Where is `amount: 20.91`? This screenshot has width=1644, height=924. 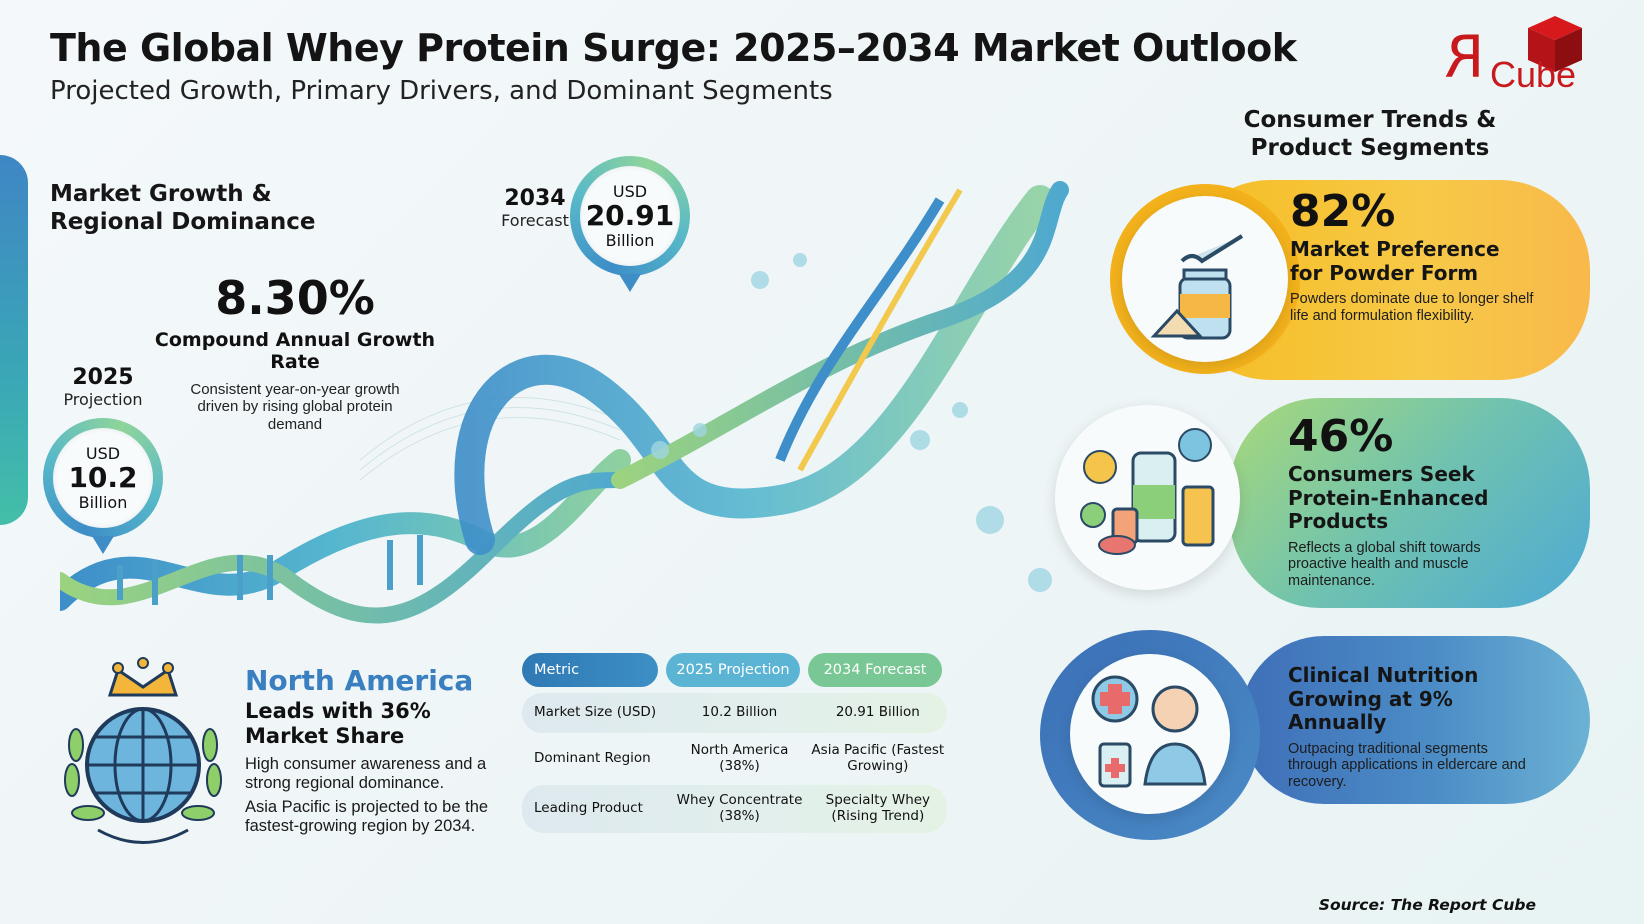 amount: 20.91 is located at coordinates (630, 216).